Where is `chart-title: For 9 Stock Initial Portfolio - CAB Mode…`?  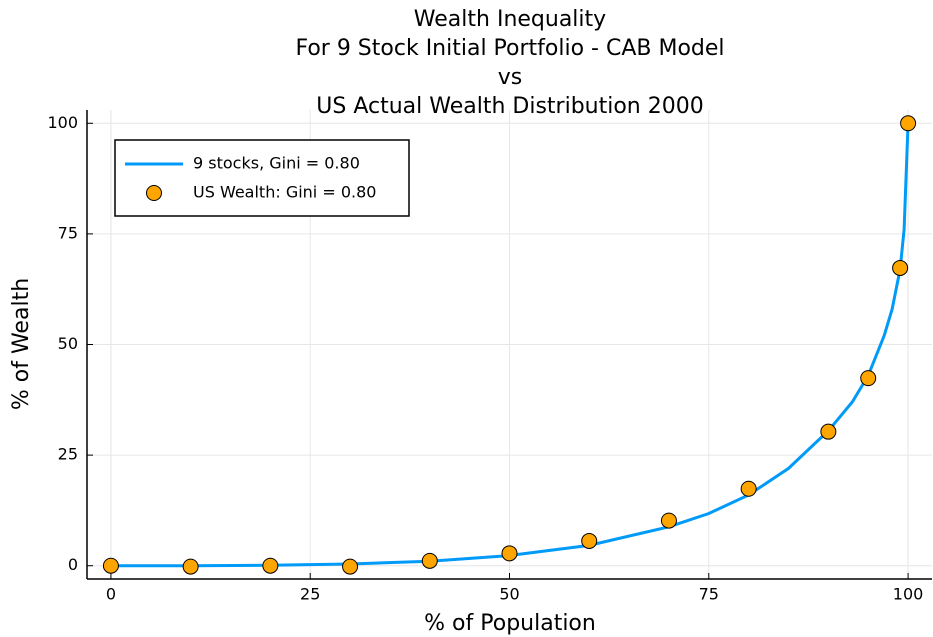
chart-title: For 9 Stock Initial Portfolio - CAB Mode… is located at coordinates (509, 48).